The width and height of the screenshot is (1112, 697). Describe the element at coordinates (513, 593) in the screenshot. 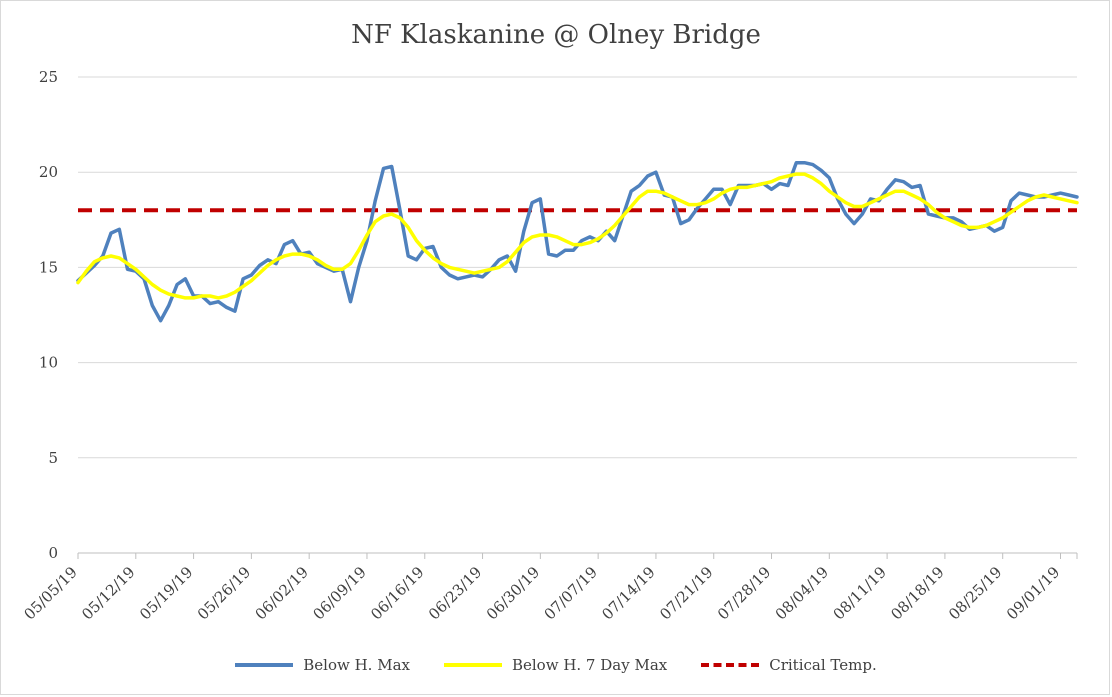

I see `x-tick-label: 06/30/19` at that location.